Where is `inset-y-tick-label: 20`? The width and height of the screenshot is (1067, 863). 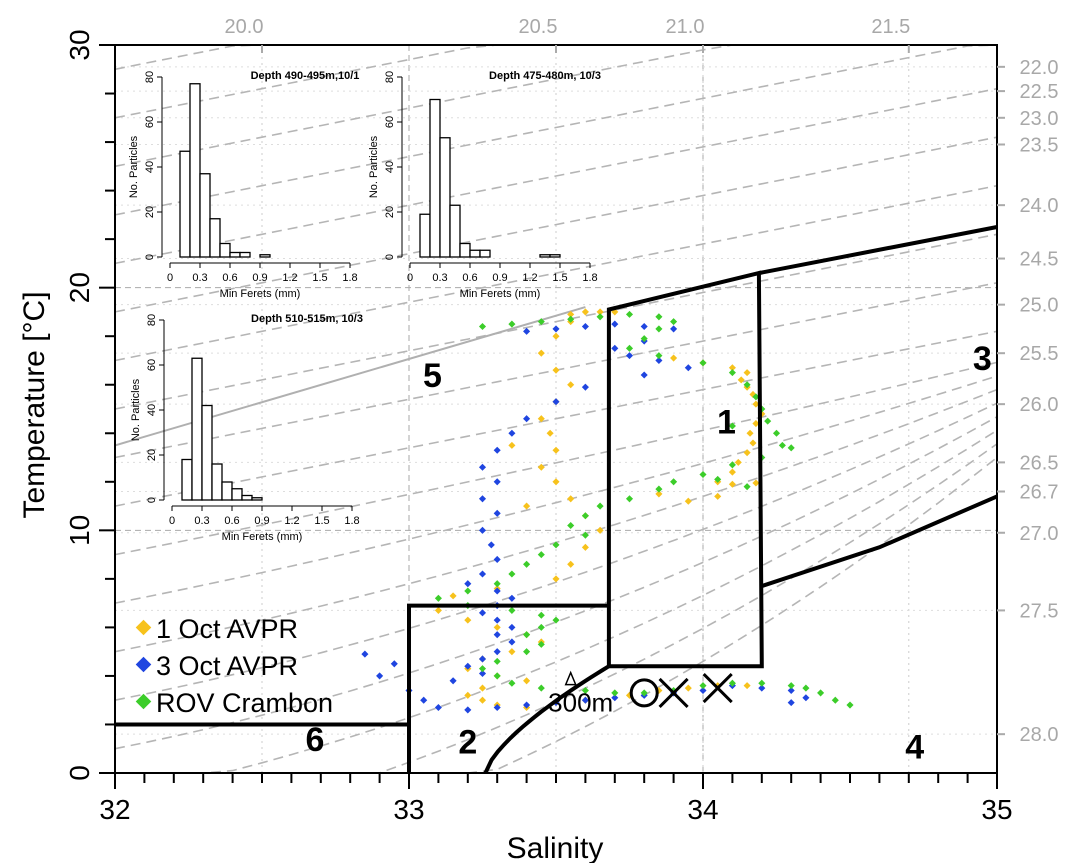
inset-y-tick-label: 20 is located at coordinates (152, 455).